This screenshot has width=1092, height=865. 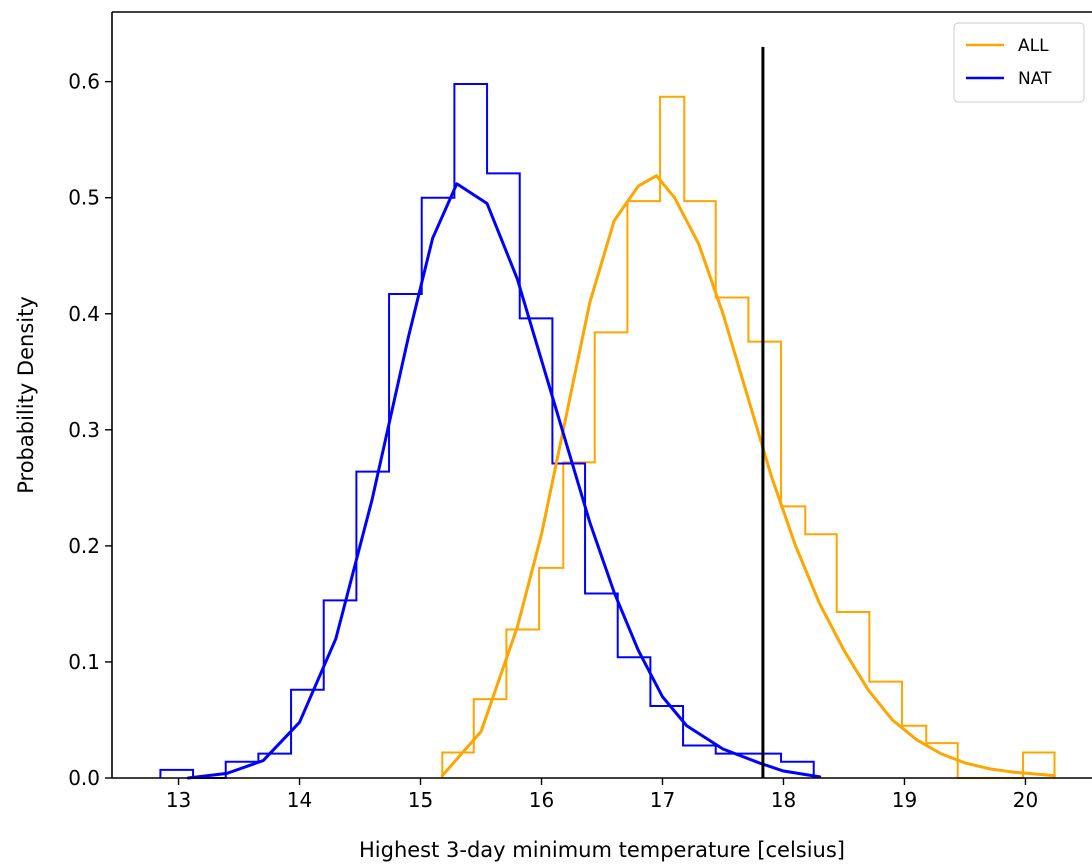 What do you see at coordinates (299, 800) in the screenshot?
I see `x-tick-label: 14` at bounding box center [299, 800].